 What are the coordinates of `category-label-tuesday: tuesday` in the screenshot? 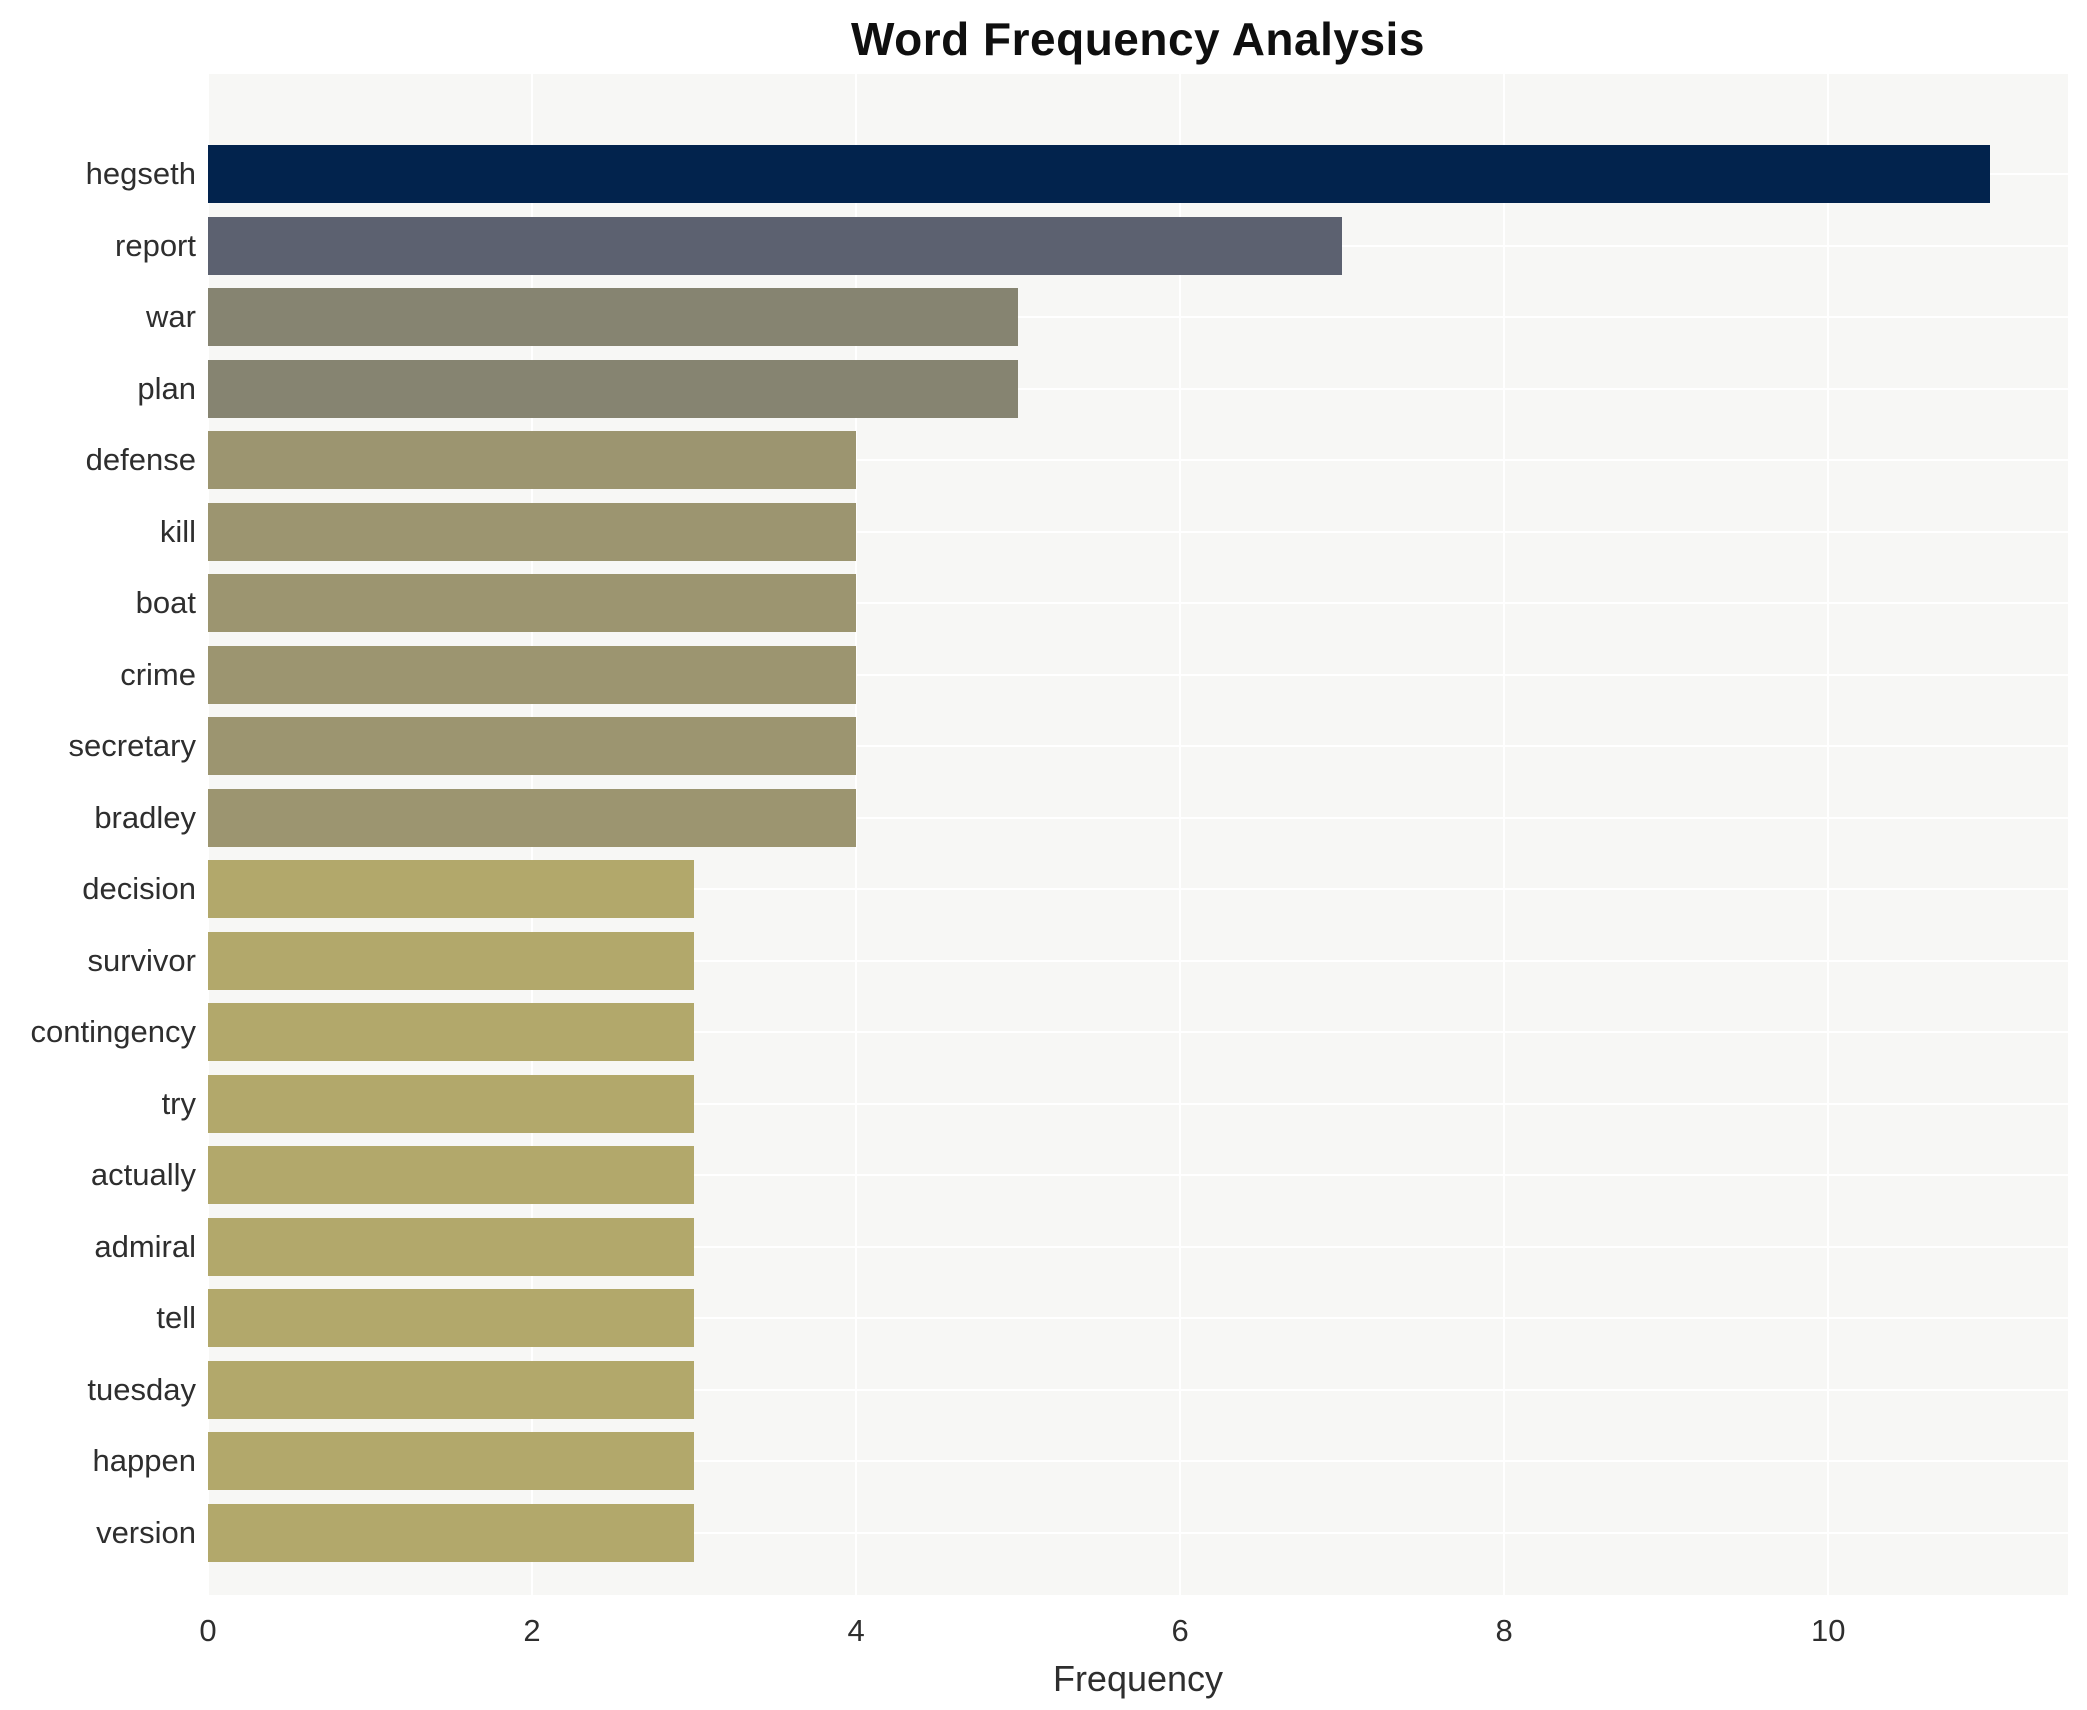 It's located at (141, 1389).